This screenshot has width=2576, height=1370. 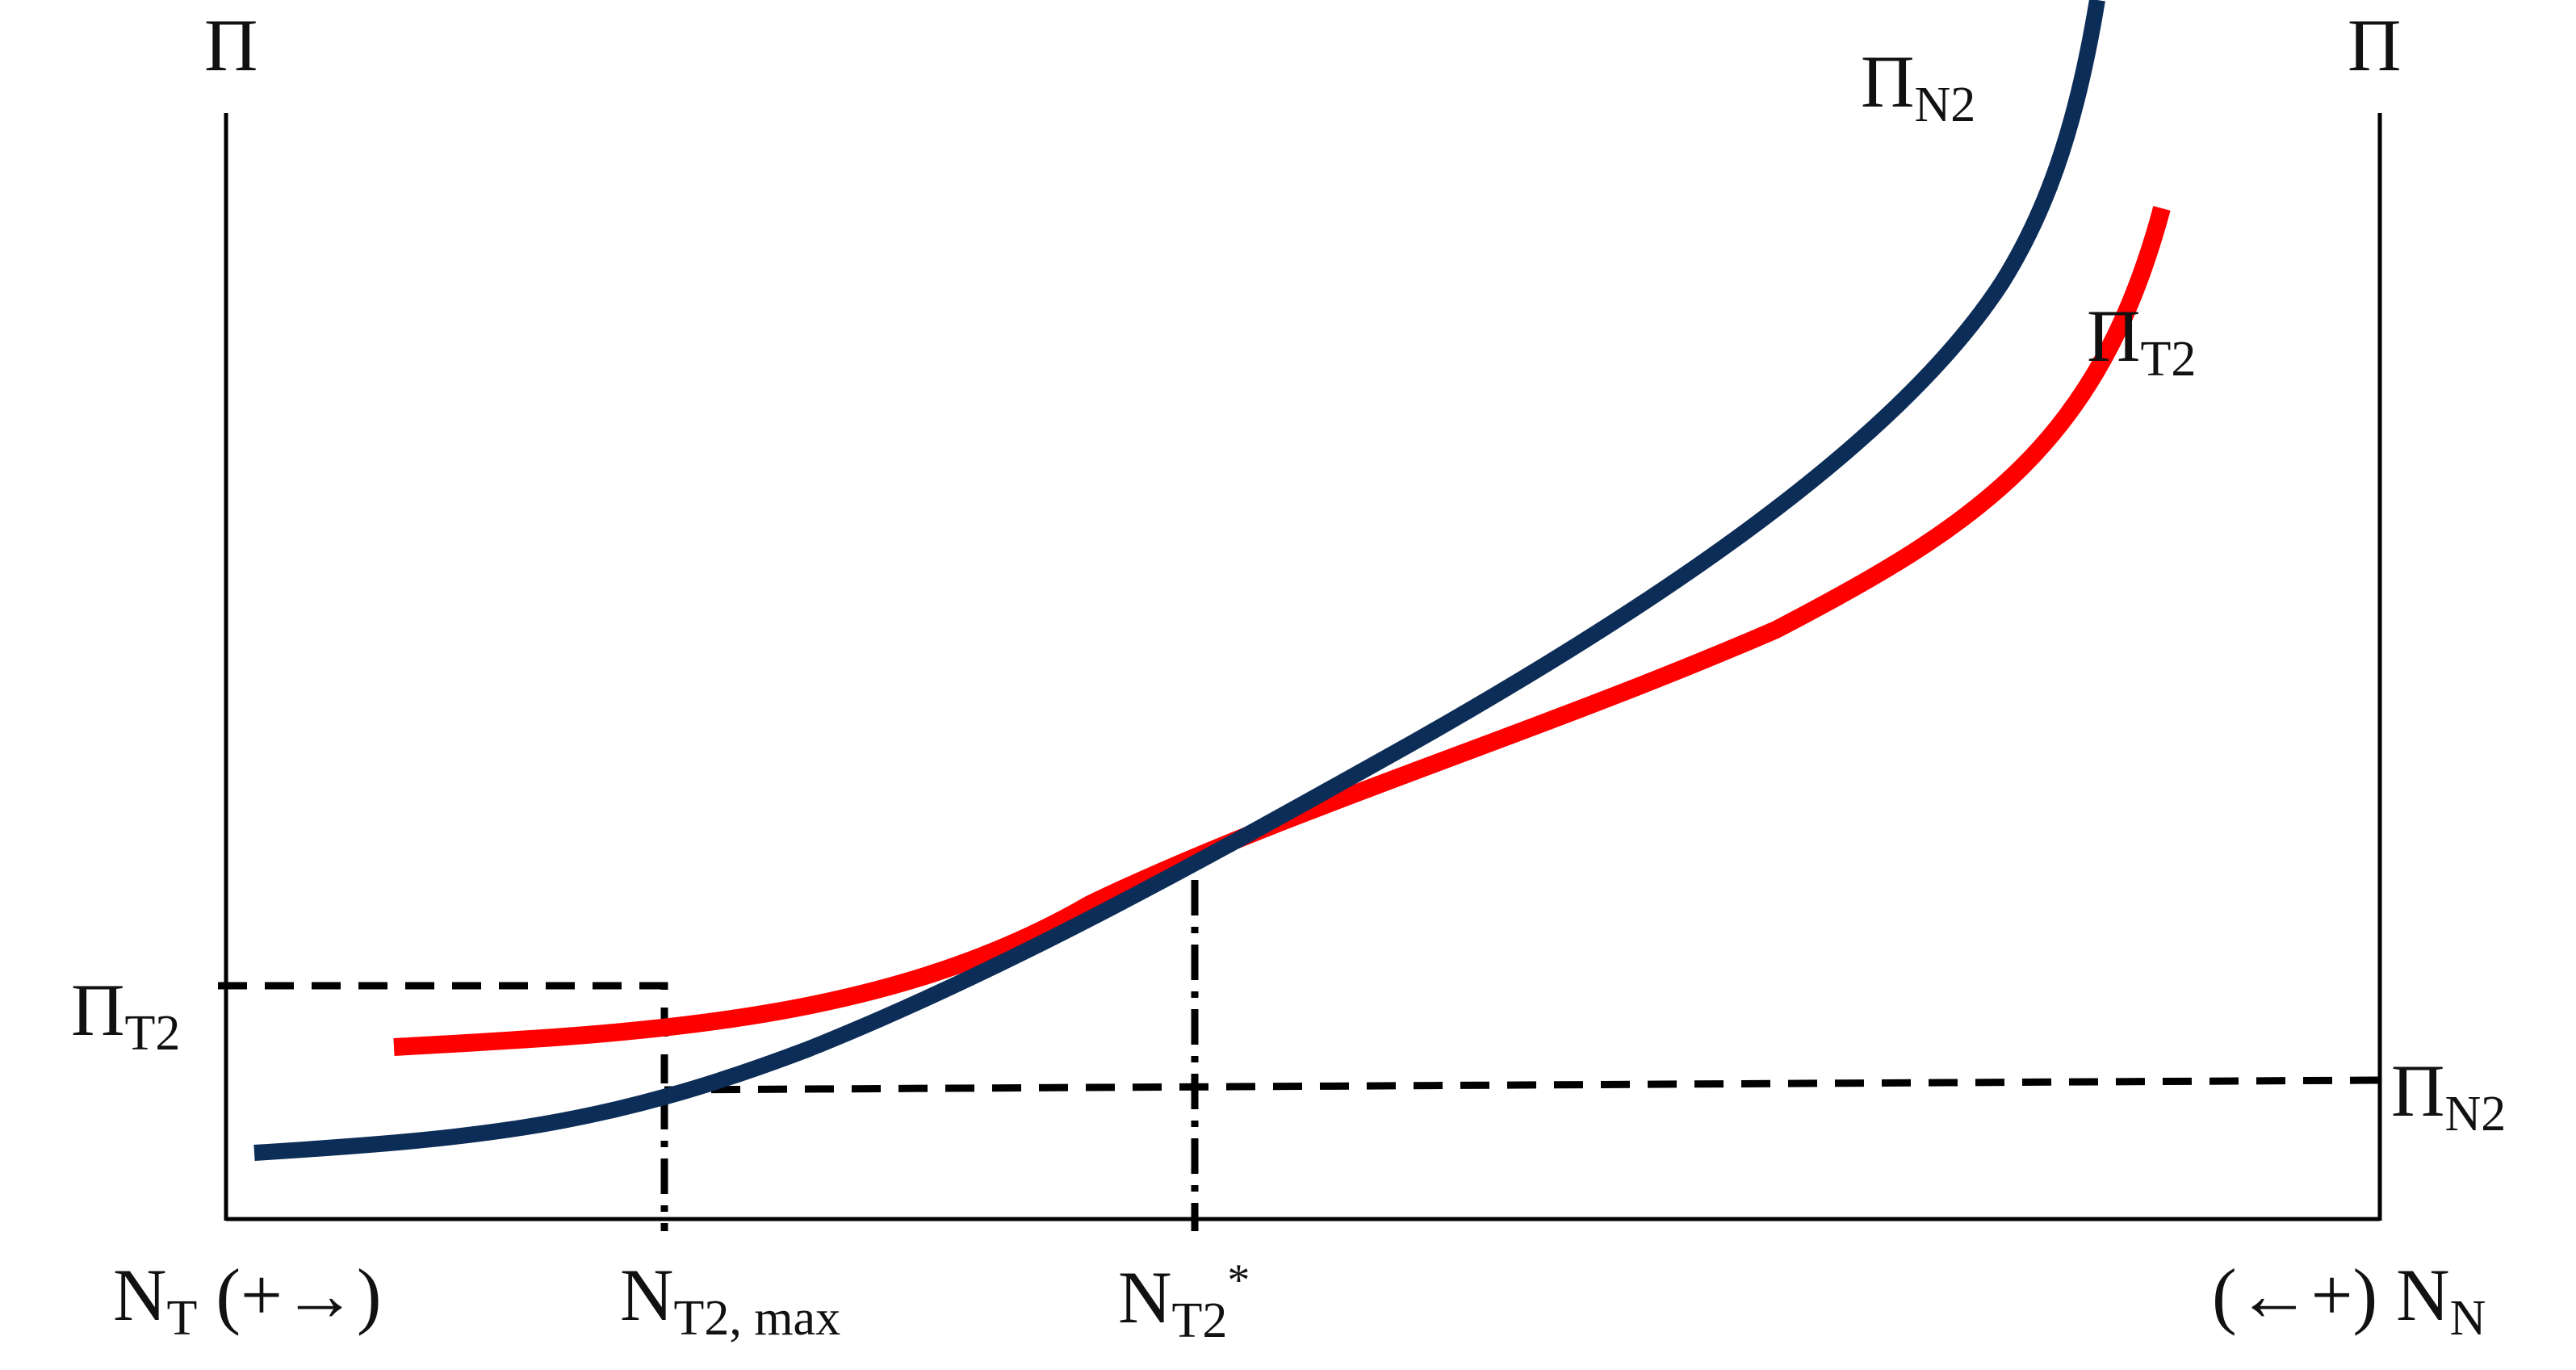 I want to click on curve-pi-t2-label: ΠT2, so click(x=2142, y=341).